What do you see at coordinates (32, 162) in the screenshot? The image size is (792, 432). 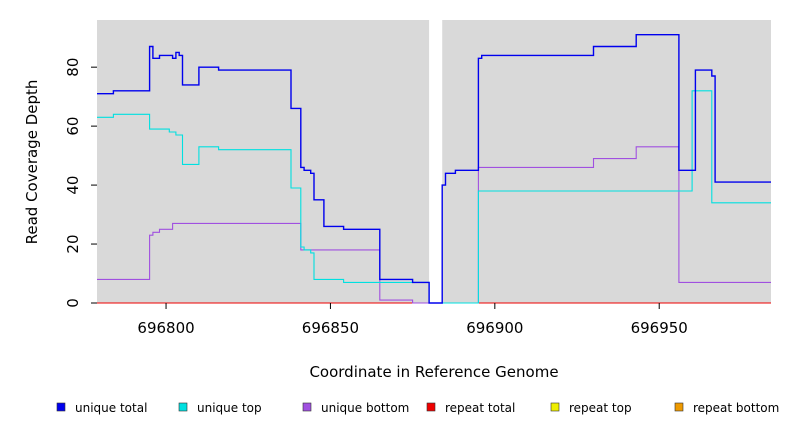 I see `y-axis-label: Read Coverage Depth` at bounding box center [32, 162].